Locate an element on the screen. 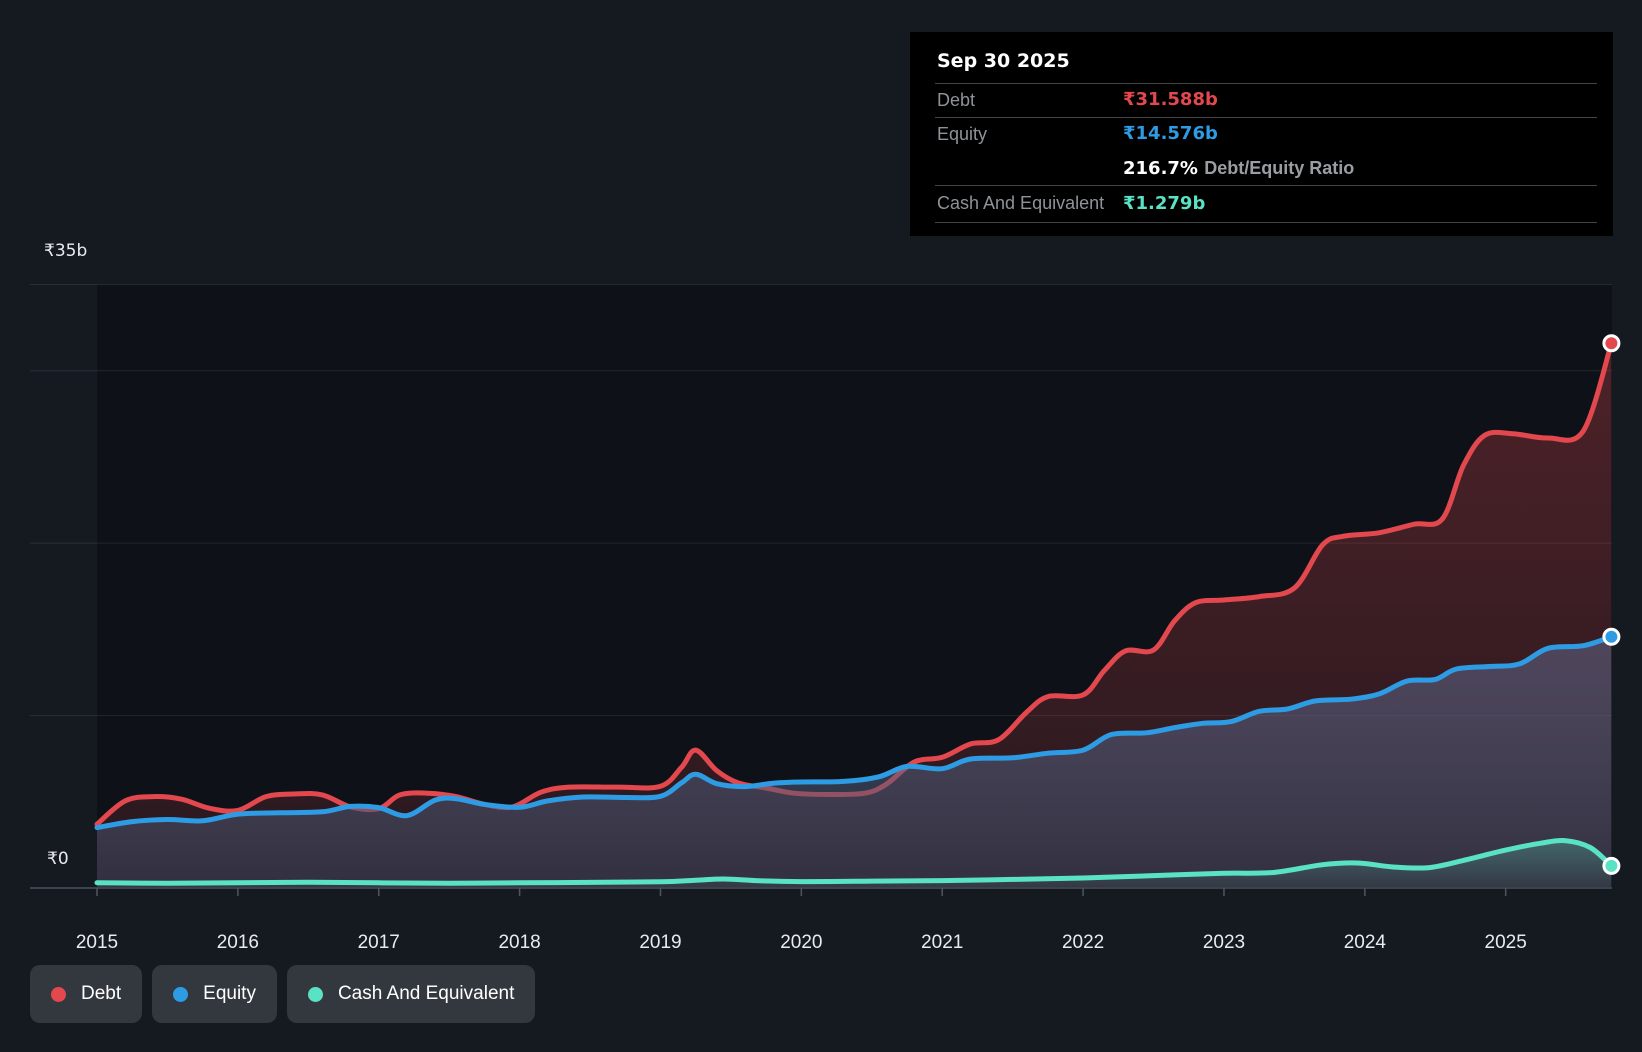 The image size is (1642, 1052). tooltip-cash-label: Cash And Equivalent is located at coordinates (1021, 203).